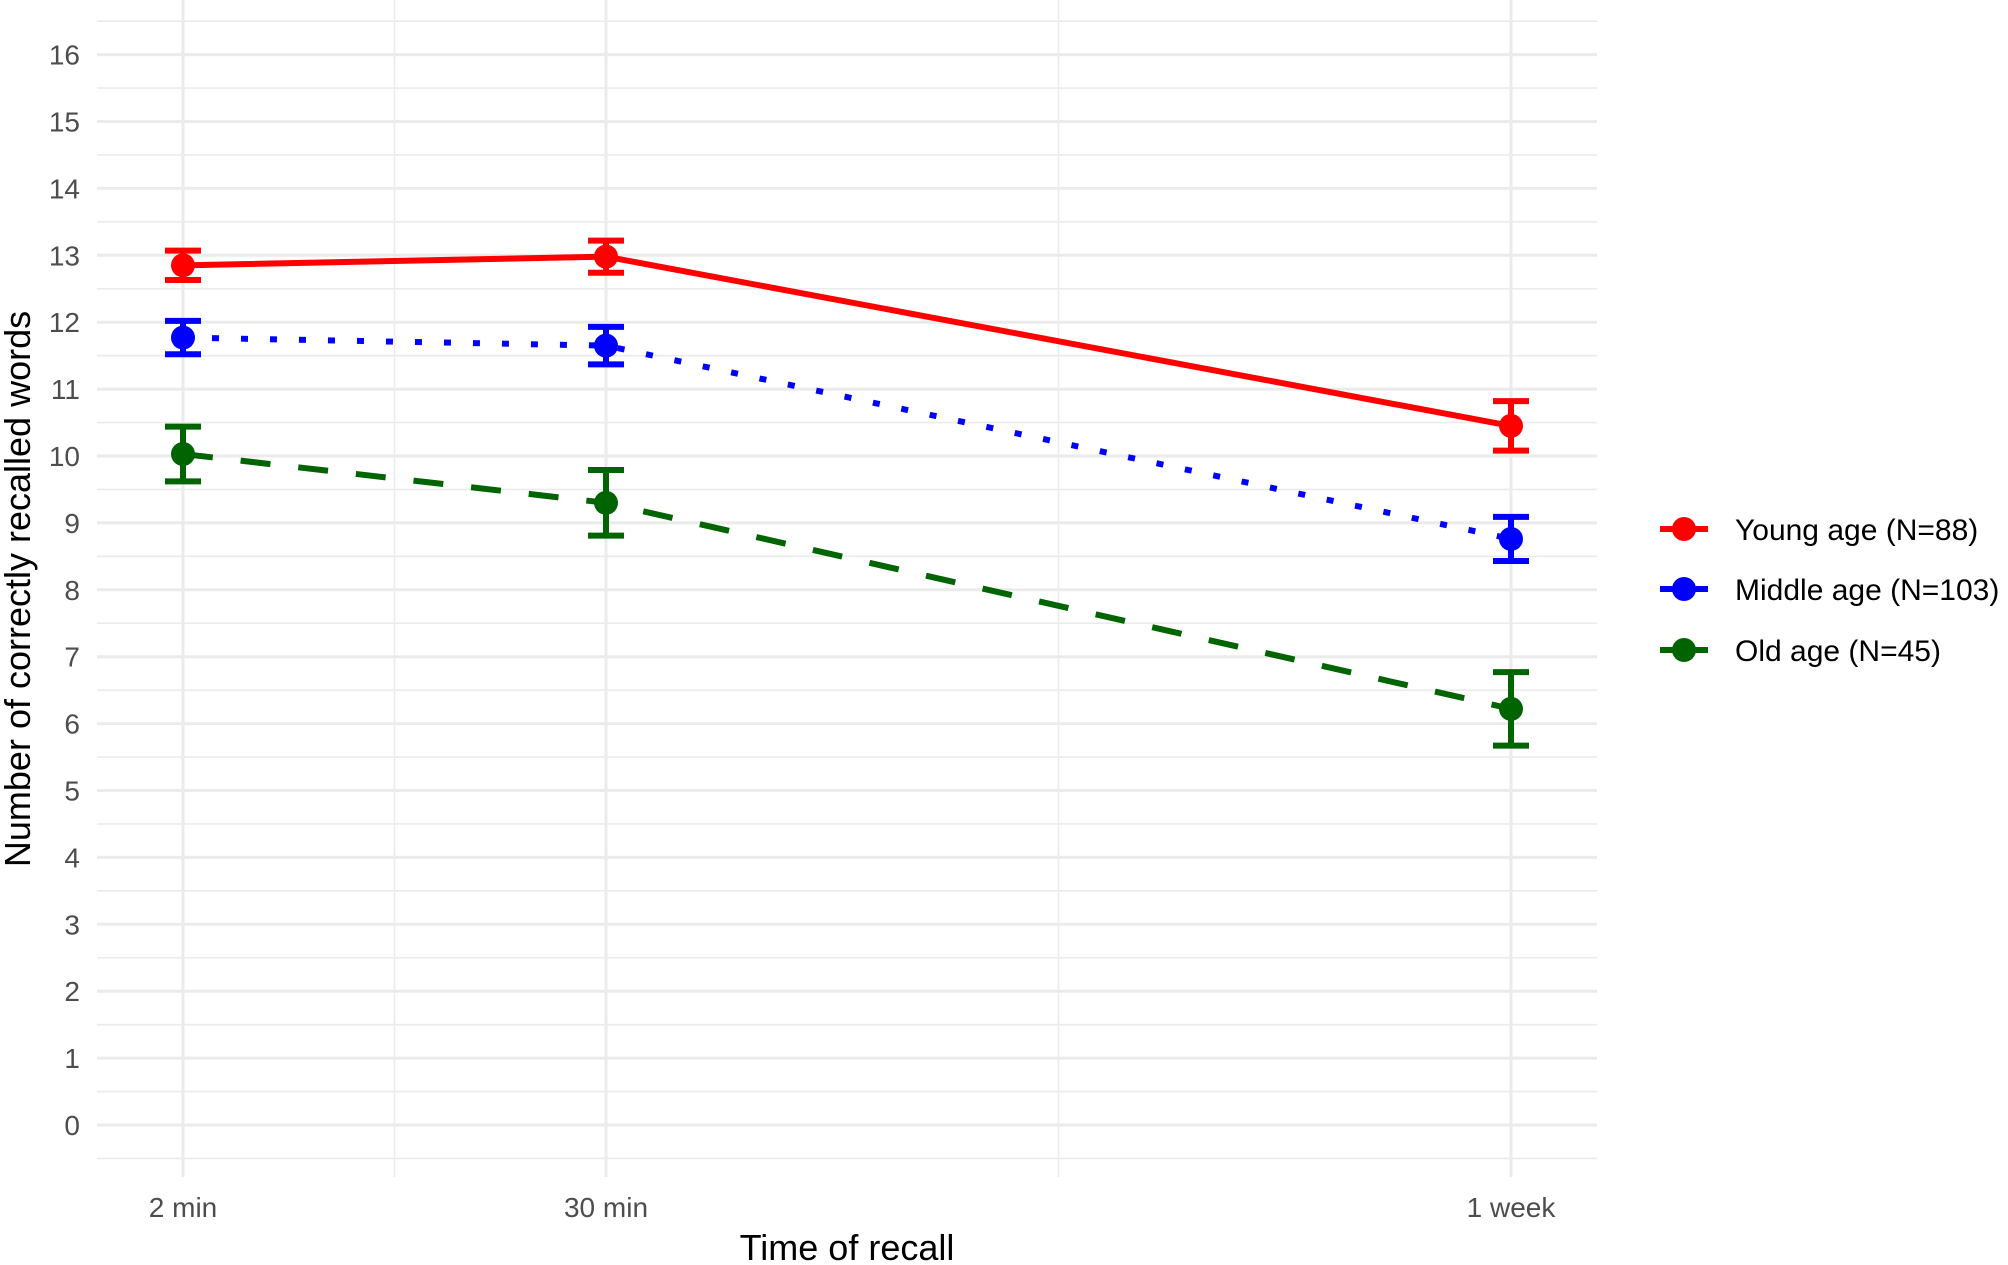 The width and height of the screenshot is (2008, 1265). I want to click on y-tick-label: 7, so click(72, 657).